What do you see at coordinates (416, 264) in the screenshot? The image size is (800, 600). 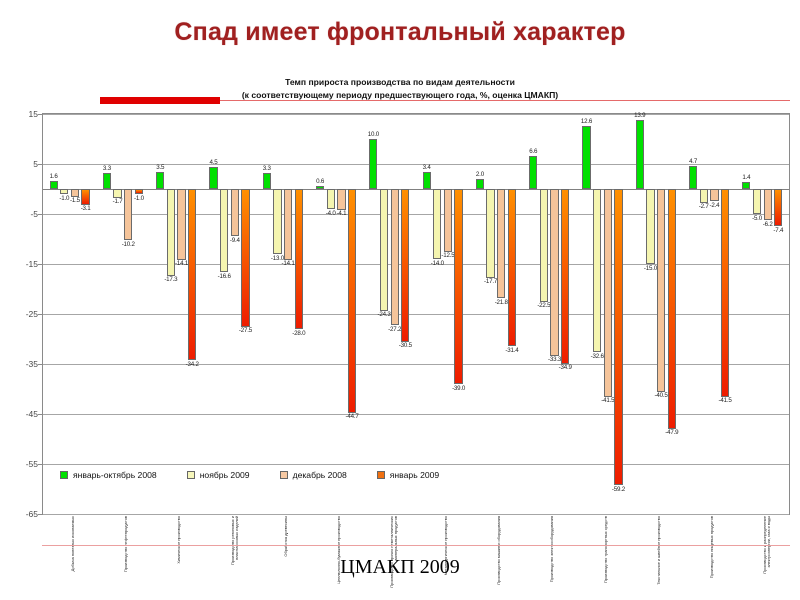 I see `y-gridline` at bounding box center [416, 264].